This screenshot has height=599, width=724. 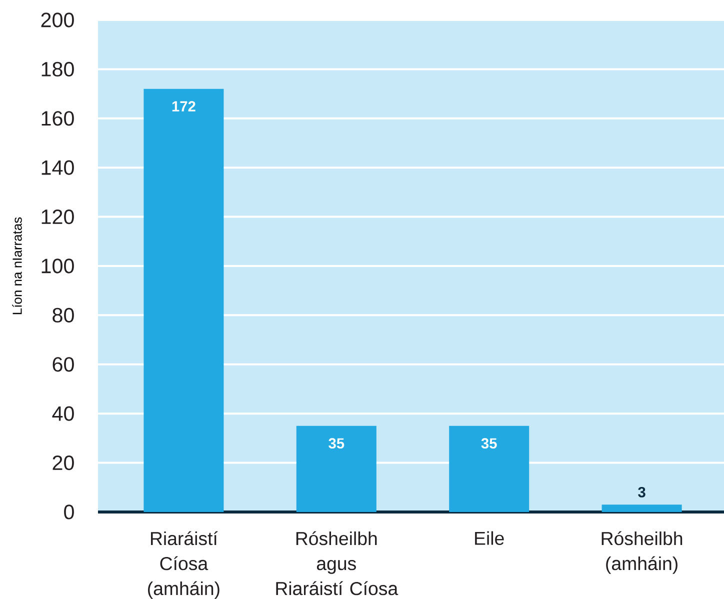 What do you see at coordinates (63, 462) in the screenshot?
I see `y-tick-label: 20` at bounding box center [63, 462].